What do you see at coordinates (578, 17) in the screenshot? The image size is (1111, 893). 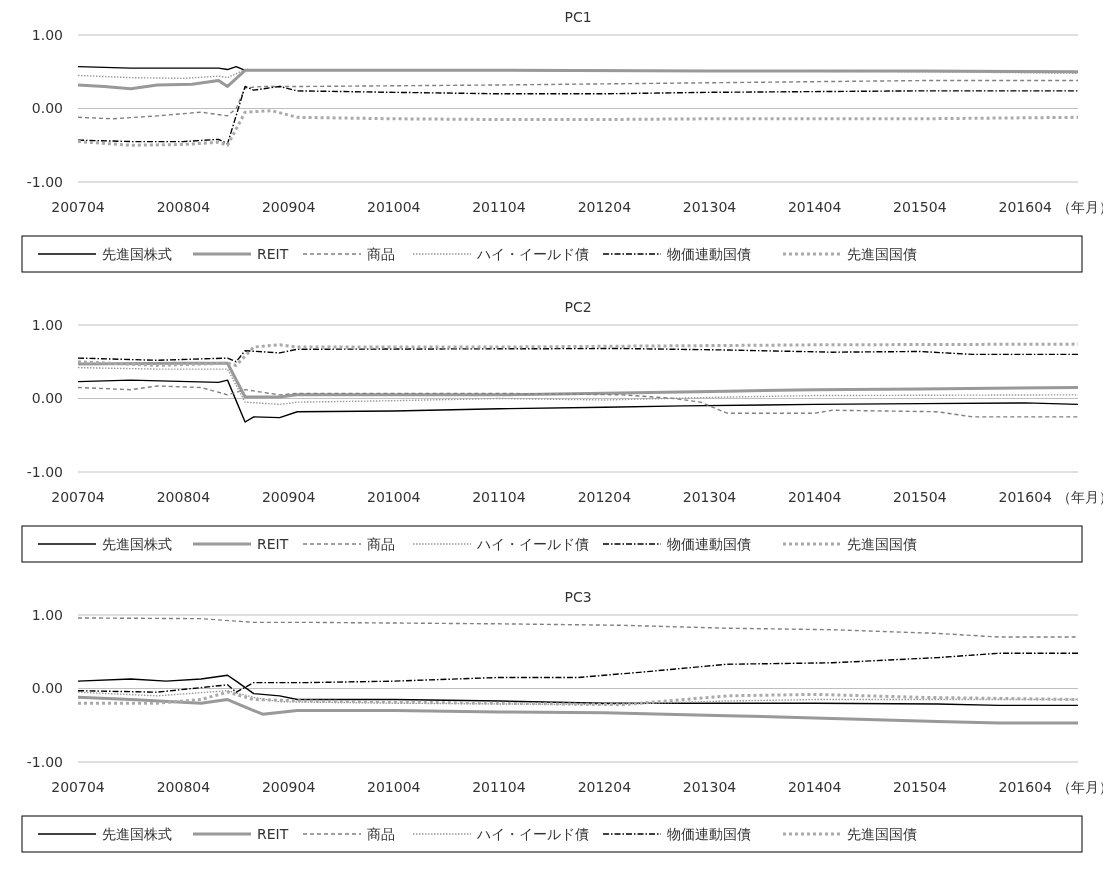 I see `chart-title: PC1` at bounding box center [578, 17].